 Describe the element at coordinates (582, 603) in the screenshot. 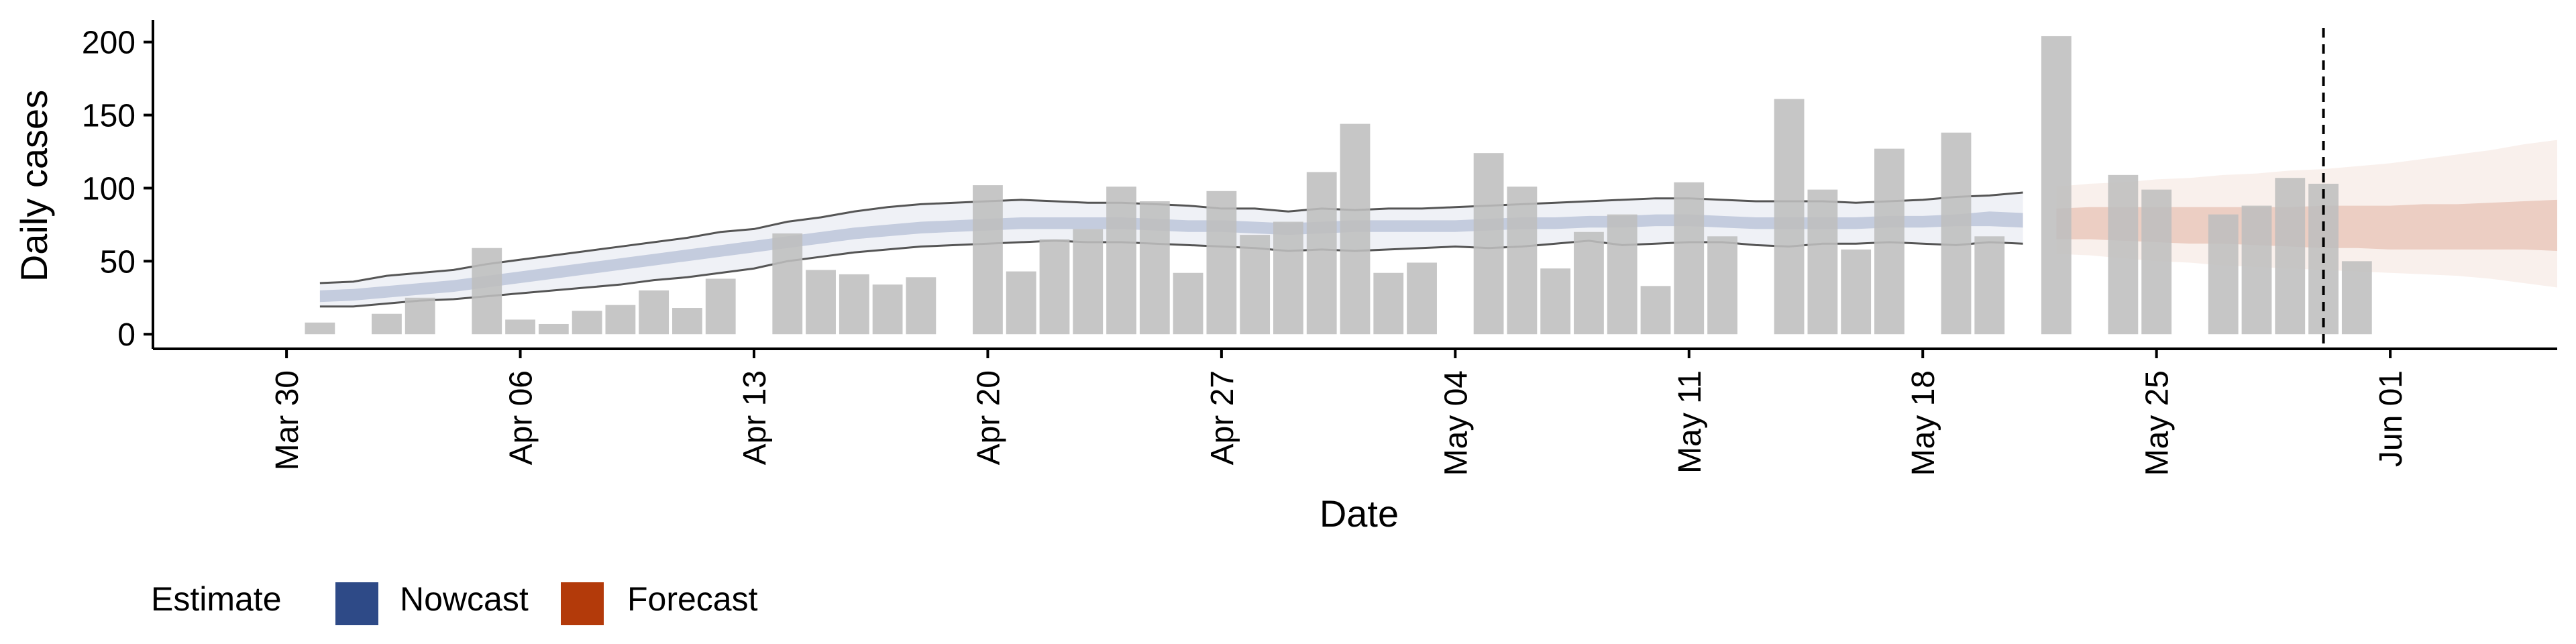

I see `legend-swatch-forecast` at that location.